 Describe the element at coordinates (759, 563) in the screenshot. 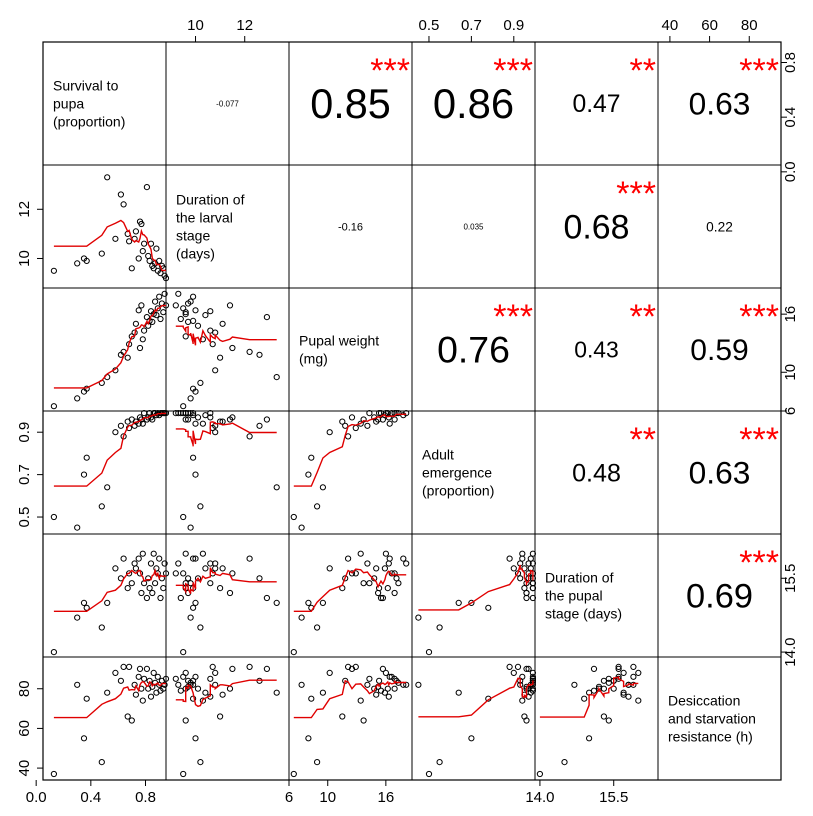

I see `significance-stars: ***` at that location.